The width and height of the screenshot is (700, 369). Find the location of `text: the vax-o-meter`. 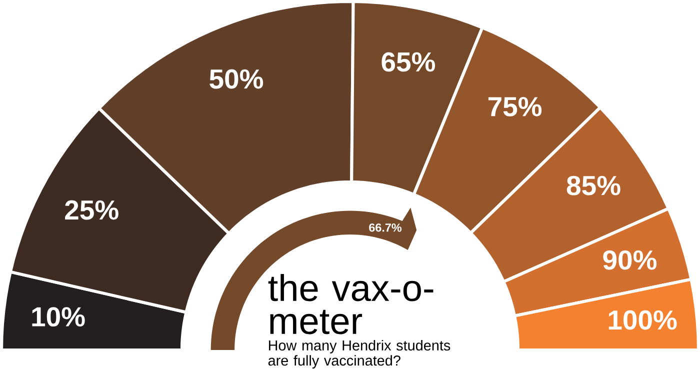

text: the vax-o-meter is located at coordinates (351, 304).